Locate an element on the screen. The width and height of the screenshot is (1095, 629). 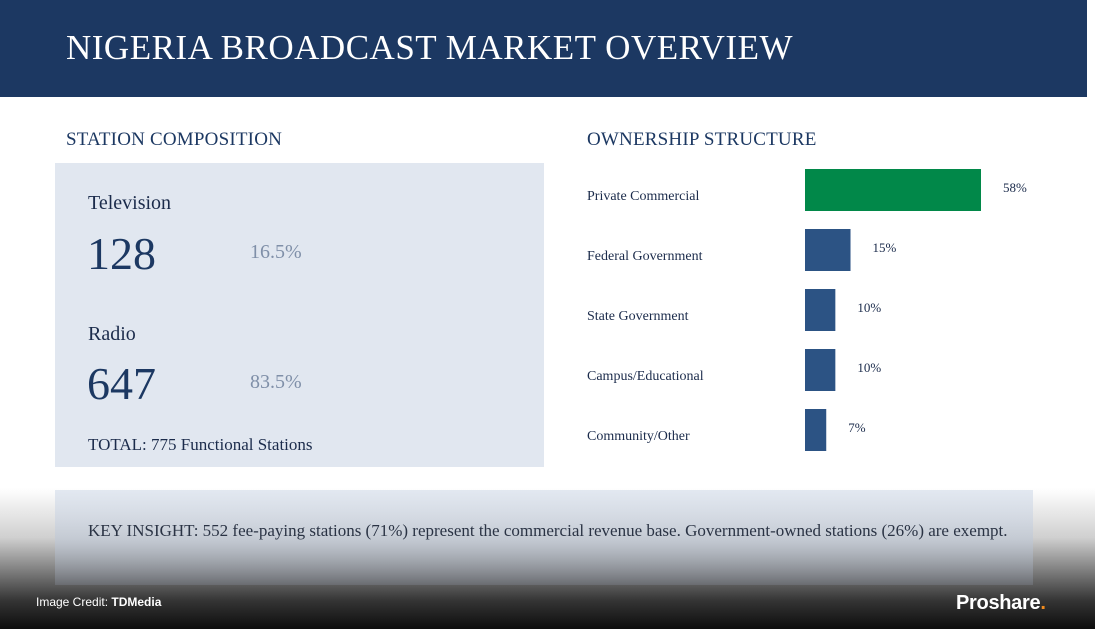
television-label: Television is located at coordinates (130, 203).